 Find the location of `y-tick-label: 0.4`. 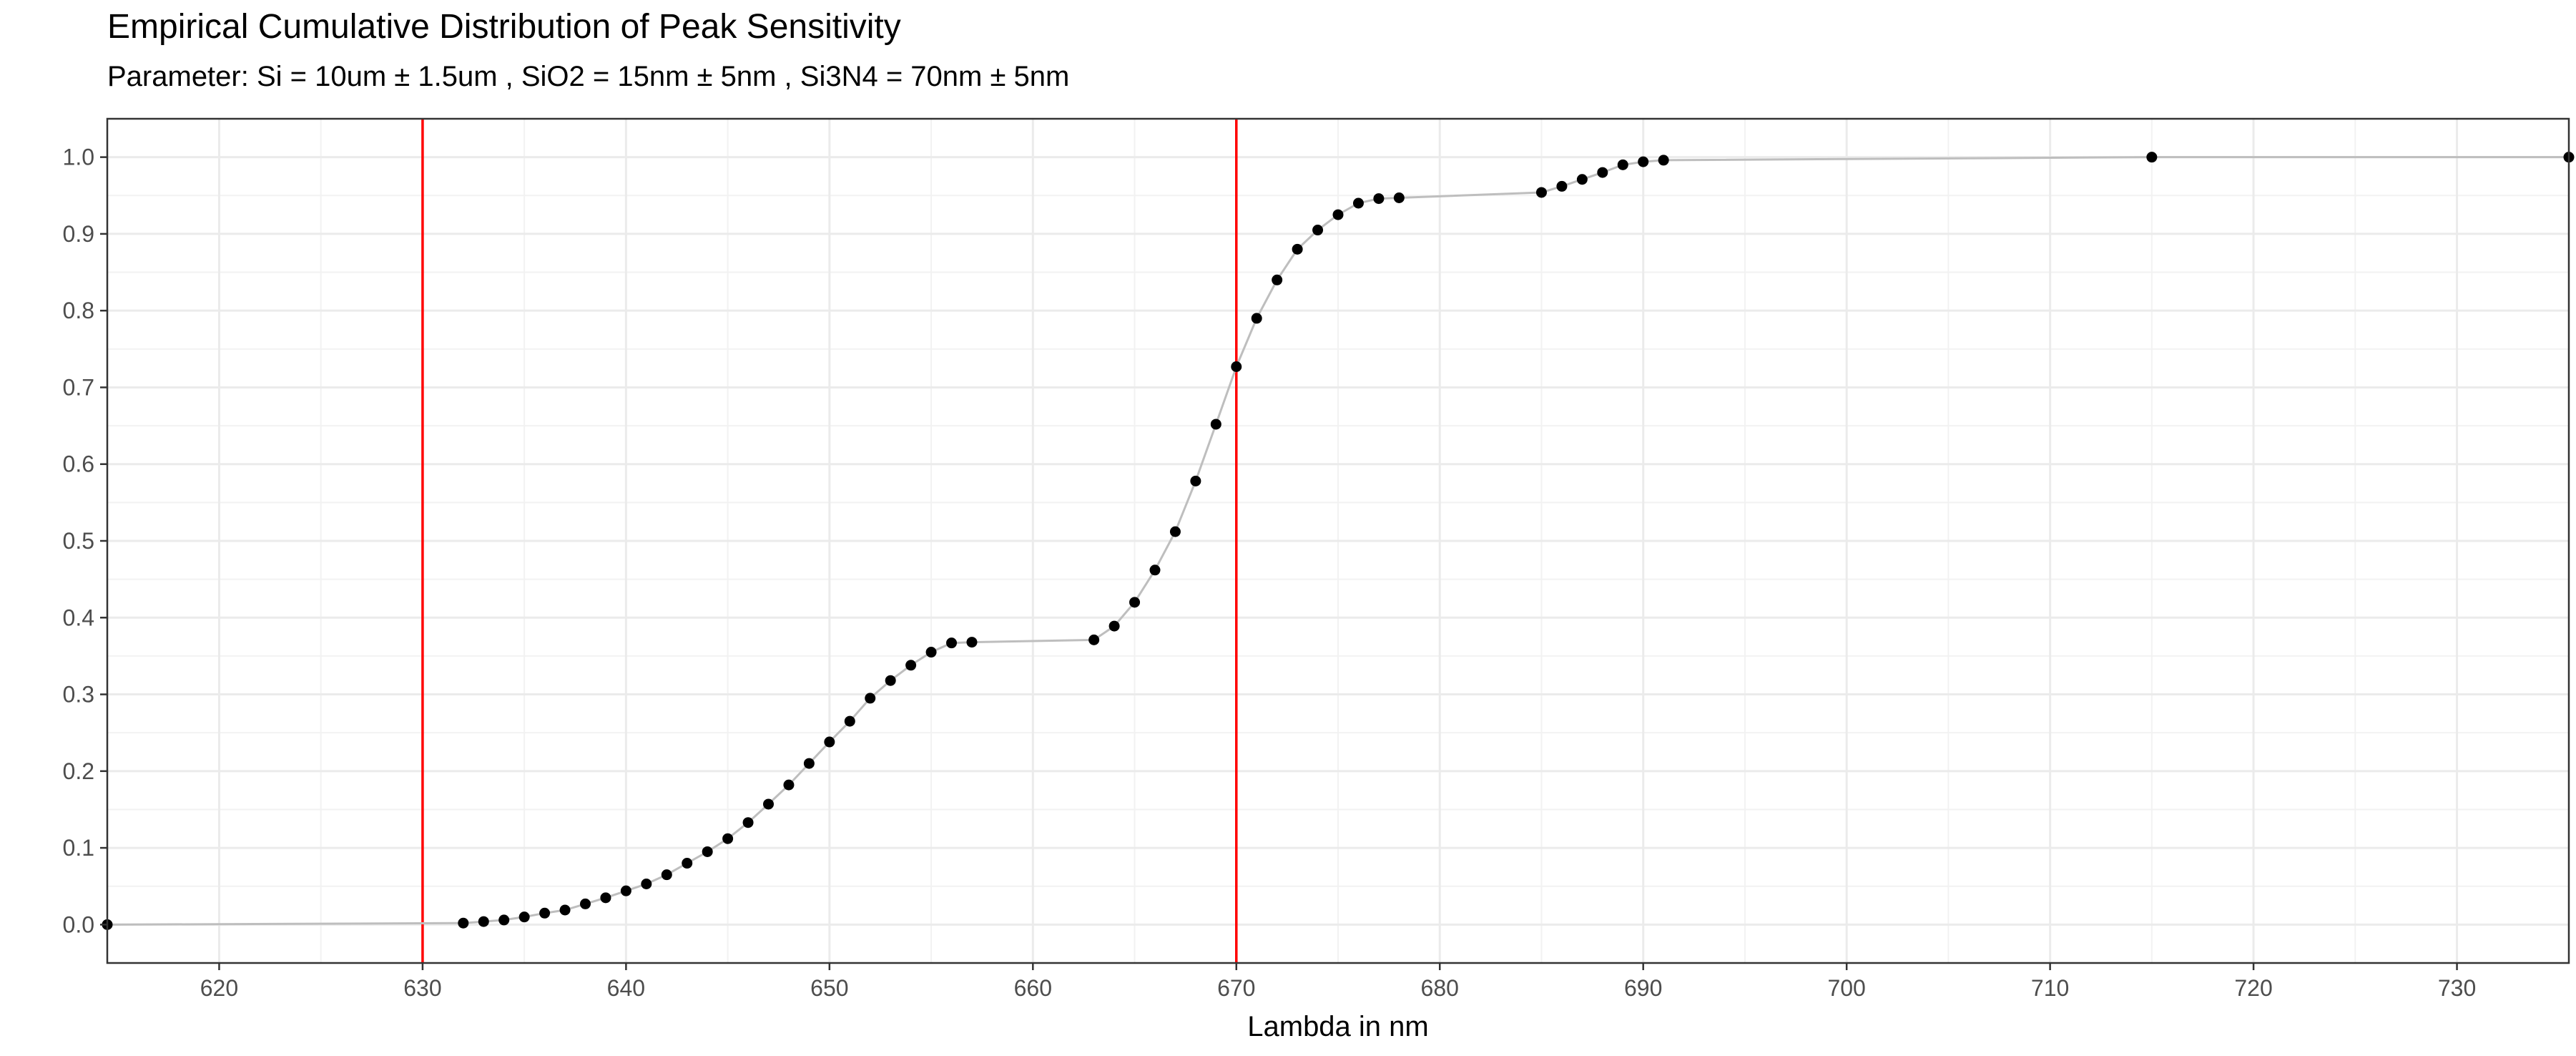

y-tick-label: 0.4 is located at coordinates (79, 617).